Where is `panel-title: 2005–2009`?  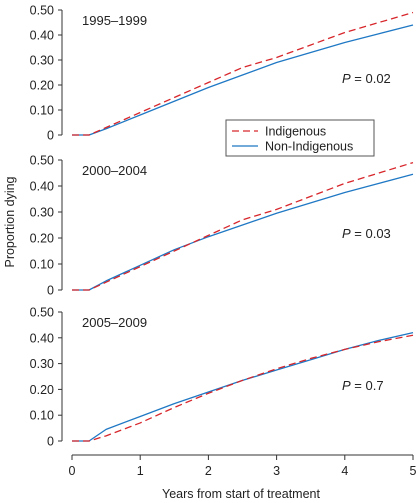
panel-title: 2005–2009 is located at coordinates (114, 322).